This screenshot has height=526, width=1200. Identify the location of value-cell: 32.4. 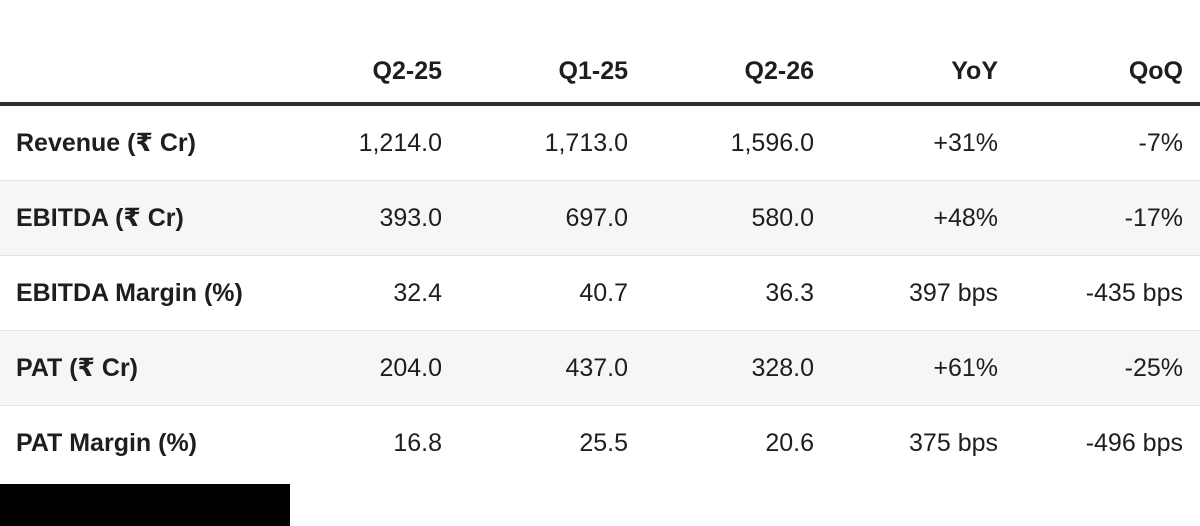
(350, 293).